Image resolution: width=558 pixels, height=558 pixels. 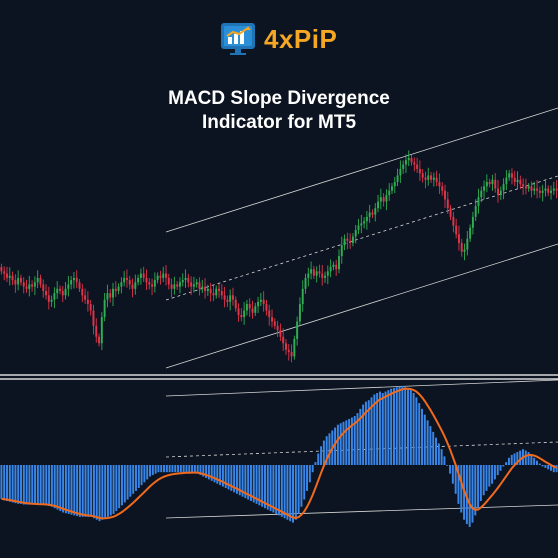 What do you see at coordinates (301, 38) in the screenshot?
I see `brand-name: 4xPiP` at bounding box center [301, 38].